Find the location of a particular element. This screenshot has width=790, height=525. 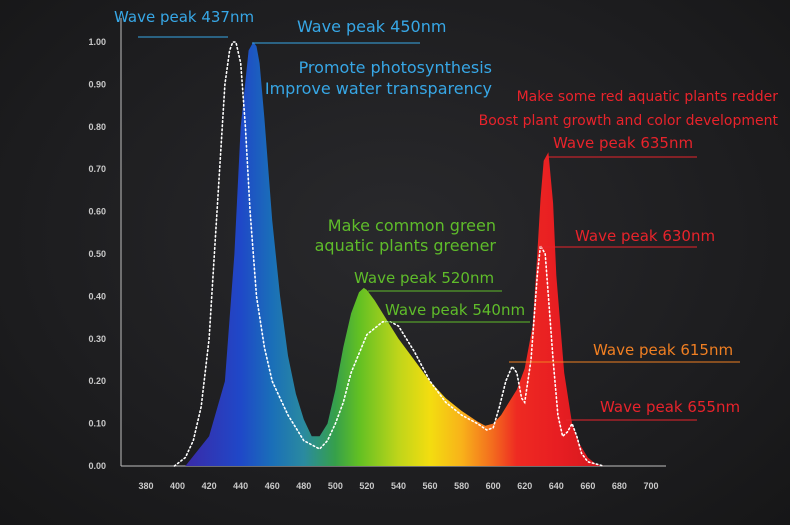

annotation-label: Wave peak 520nm is located at coordinates (424, 278).